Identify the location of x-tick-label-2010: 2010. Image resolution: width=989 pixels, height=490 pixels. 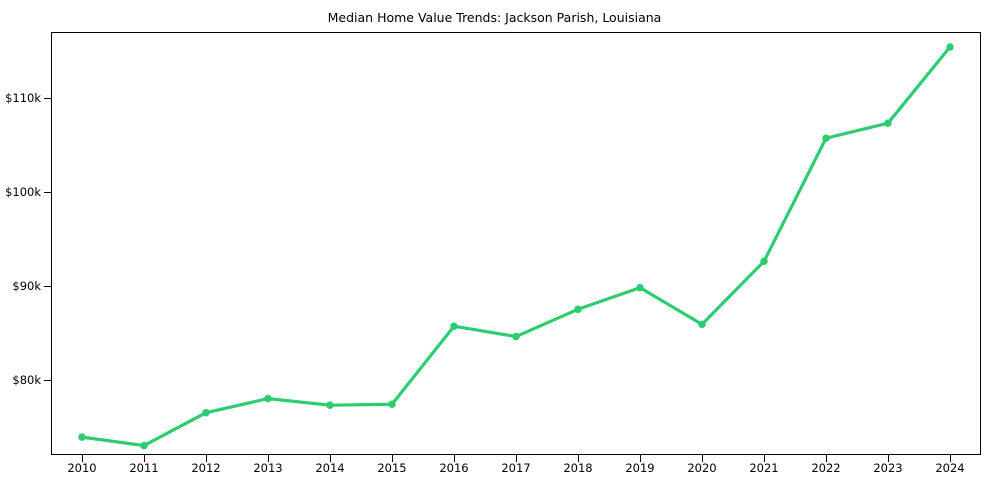
(82, 468).